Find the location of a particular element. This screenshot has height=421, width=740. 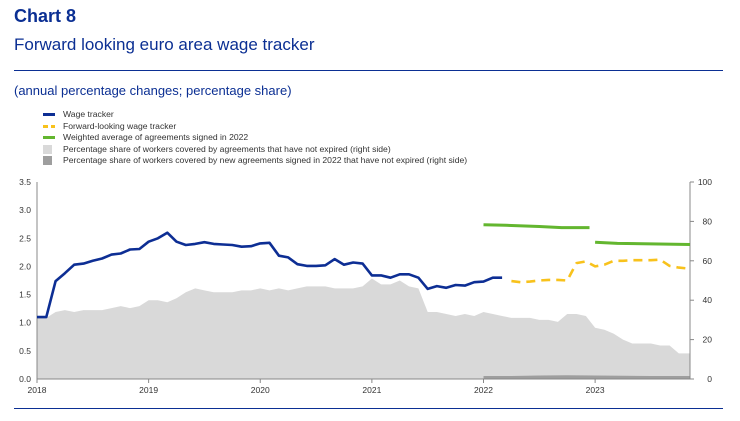

y-tick-right-label: 60 is located at coordinates (708, 261).